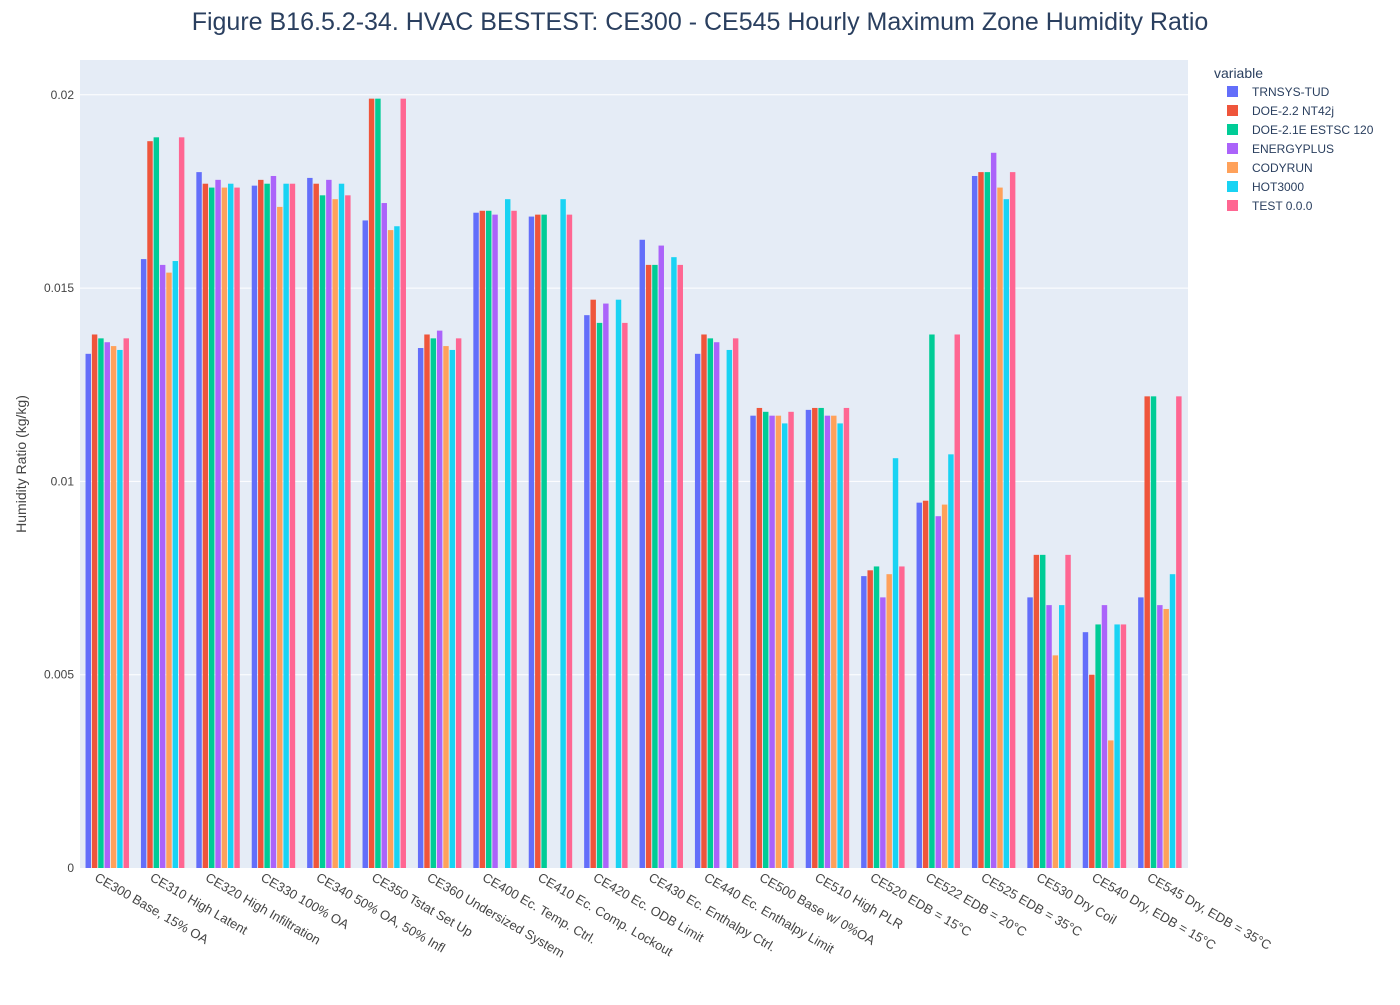 This screenshot has width=1400, height=1005. What do you see at coordinates (63, 95) in the screenshot?
I see `y-tick-label: 0.02` at bounding box center [63, 95].